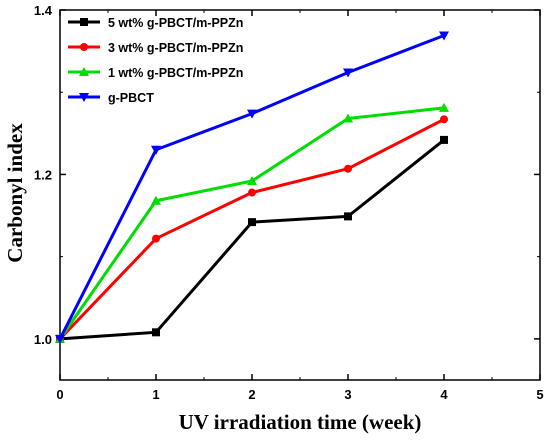 The width and height of the screenshot is (550, 440). Describe the element at coordinates (347, 394) in the screenshot. I see `x-tick-label: 3` at that location.